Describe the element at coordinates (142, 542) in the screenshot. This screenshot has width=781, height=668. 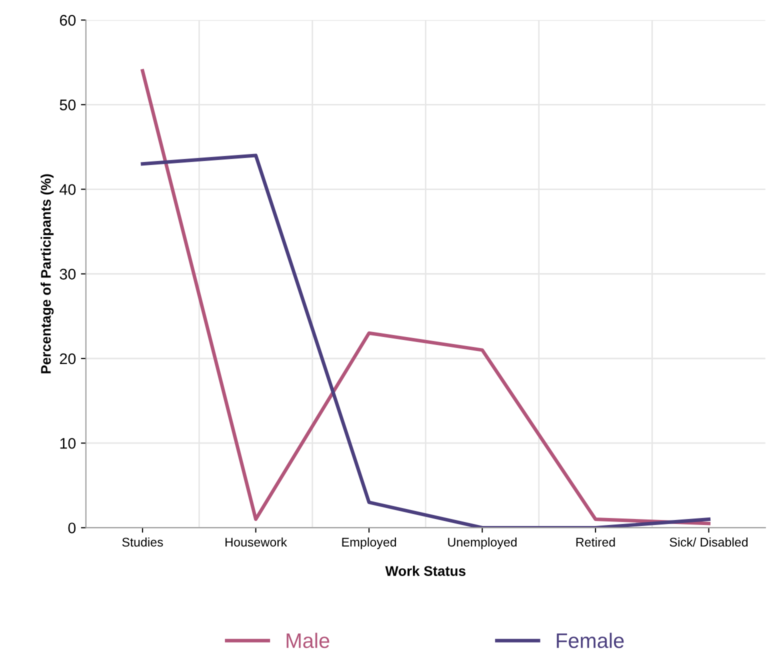
I see `x-tick-label: Studies` at that location.